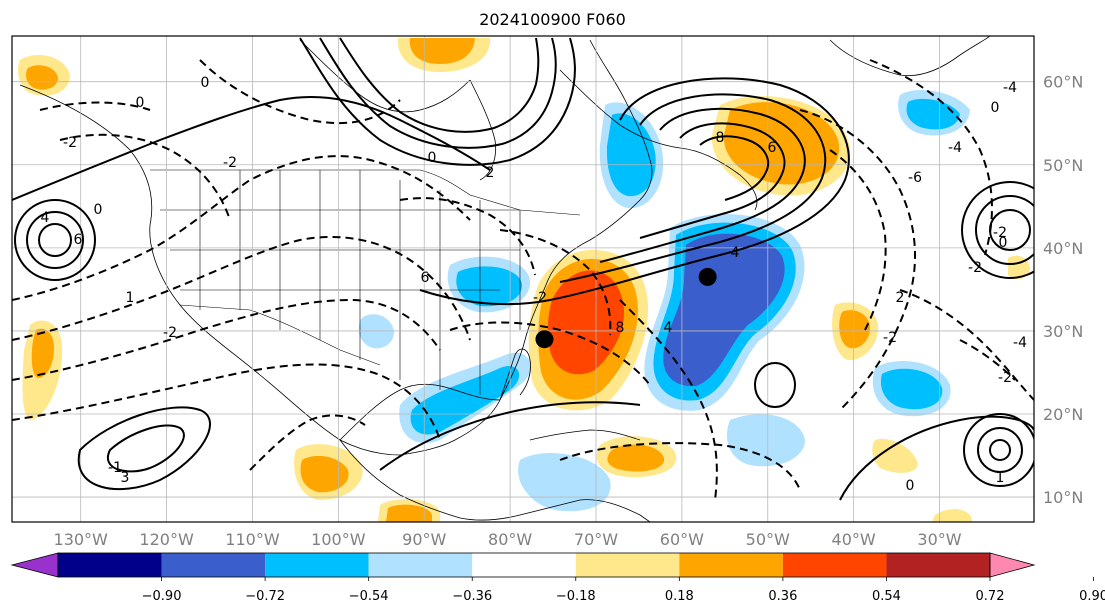 This screenshot has height=615, width=1105. What do you see at coordinates (990, 596) in the screenshot?
I see `colorbar-tick-label: 0.72` at bounding box center [990, 596].